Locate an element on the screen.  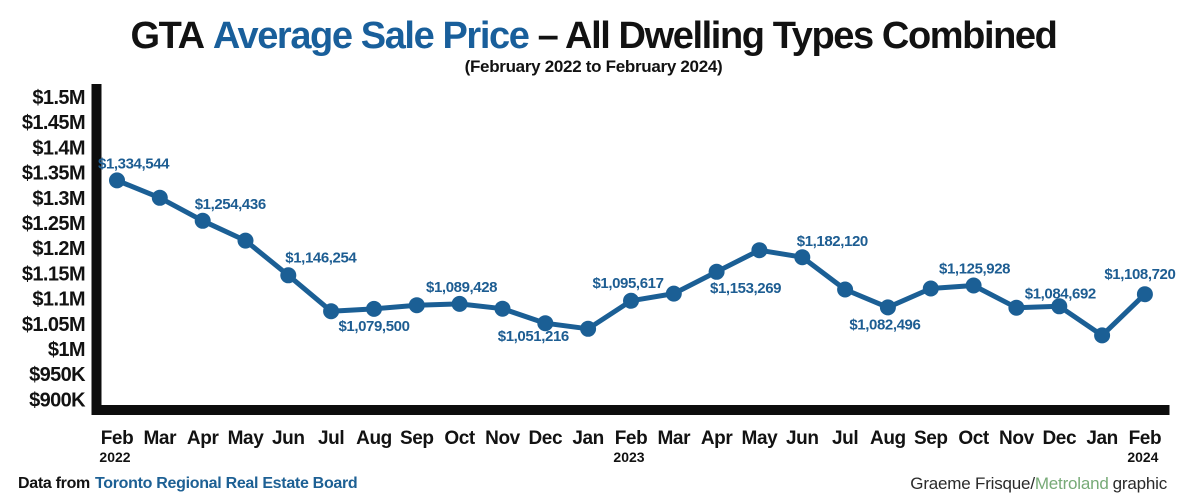
credit-type-label: graphic is located at coordinates (1140, 483).